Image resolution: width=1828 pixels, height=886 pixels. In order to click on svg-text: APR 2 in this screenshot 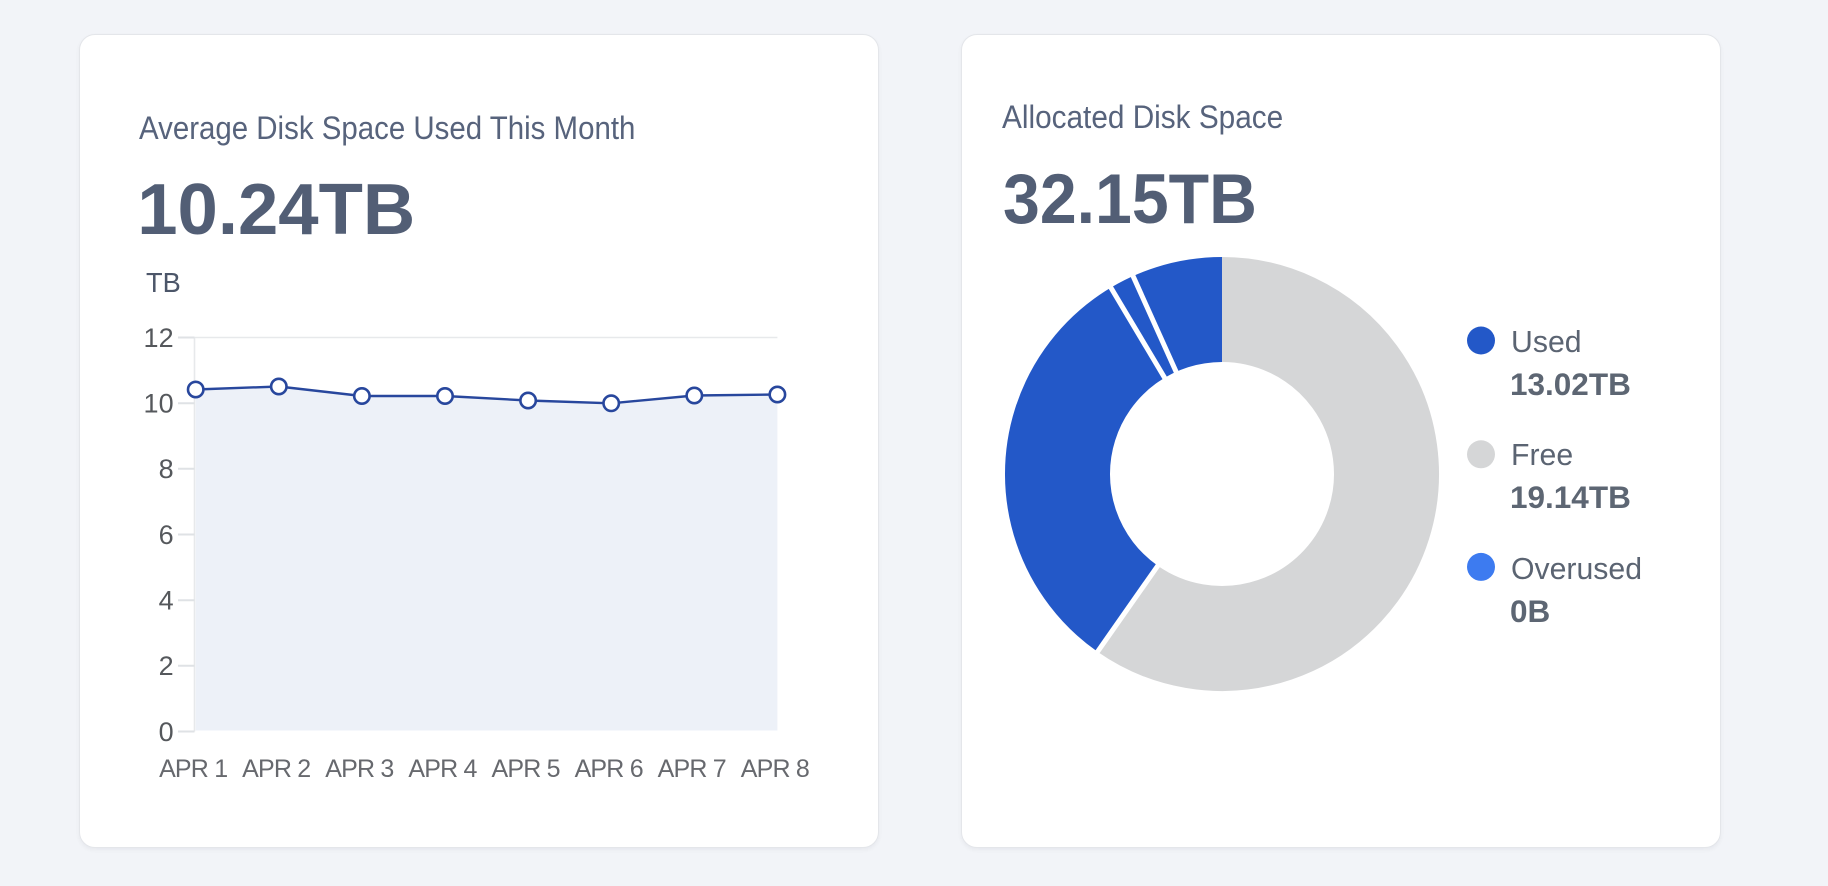, I will do `click(276, 769)`.